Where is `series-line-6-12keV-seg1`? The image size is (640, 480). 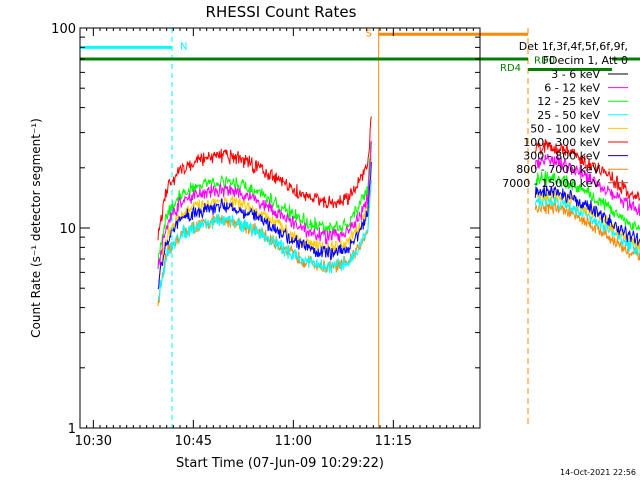 series-line-6-12keV-seg1 is located at coordinates (587, 185).